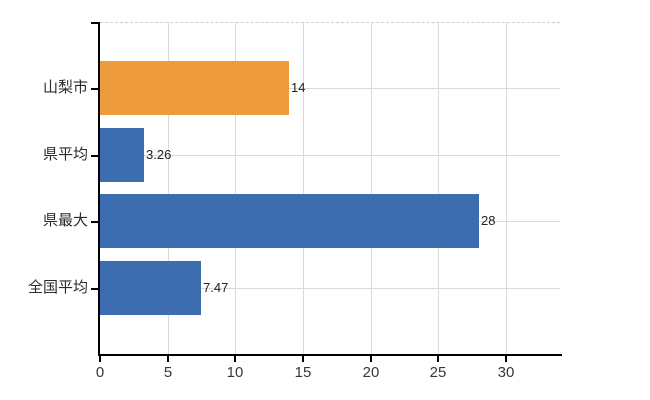  What do you see at coordinates (371, 372) in the screenshot?
I see `x-axis-tick-label: 20` at bounding box center [371, 372].